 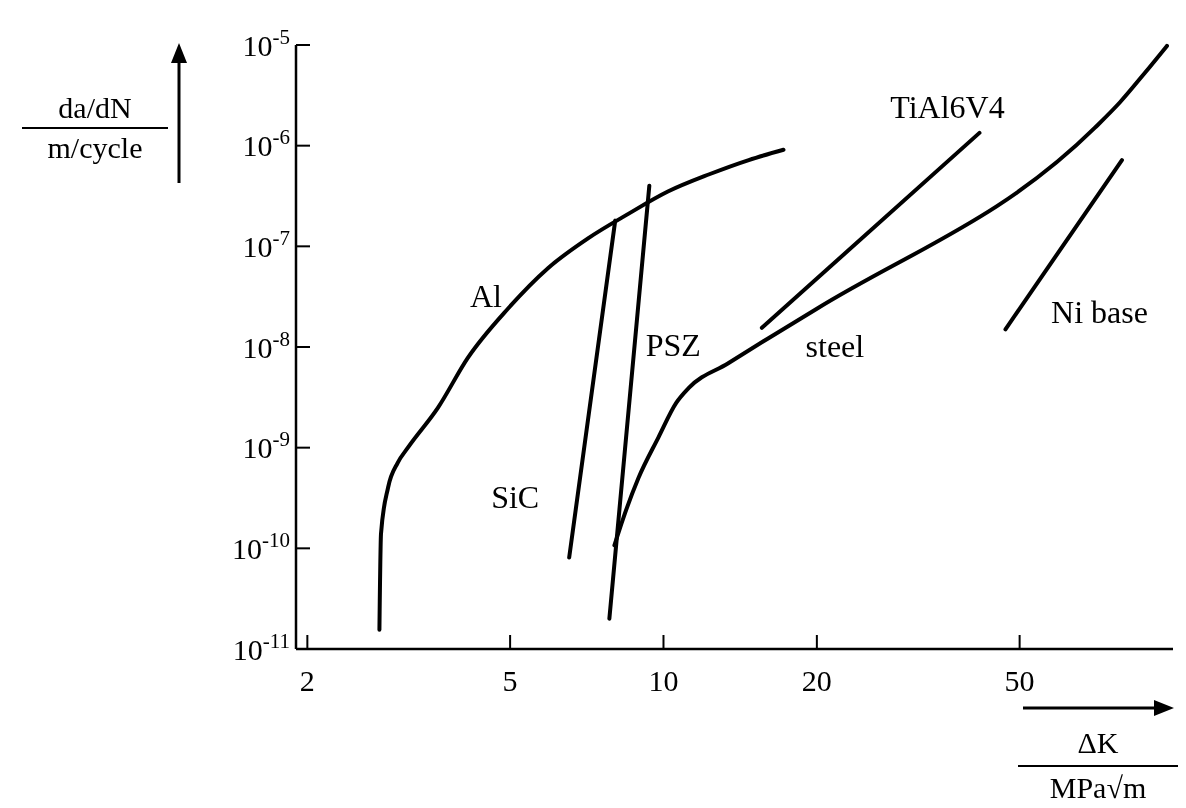 What do you see at coordinates (1098, 765) in the screenshot?
I see `x-axis-title: ΔK MPa√m` at bounding box center [1098, 765].